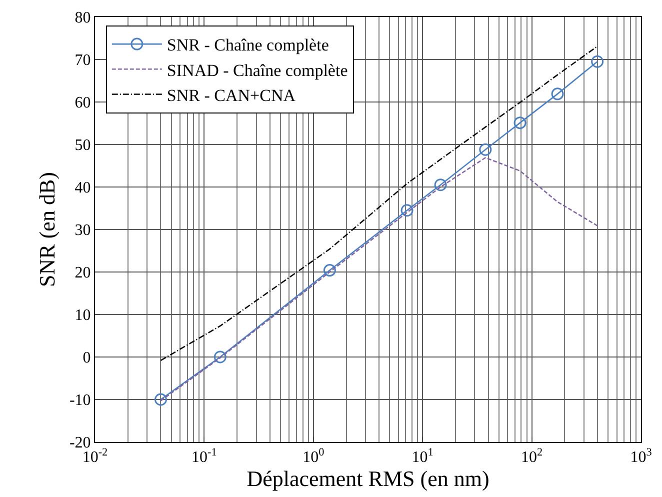  What do you see at coordinates (82, 61) in the screenshot?
I see `y-tick-label: 70` at bounding box center [82, 61].